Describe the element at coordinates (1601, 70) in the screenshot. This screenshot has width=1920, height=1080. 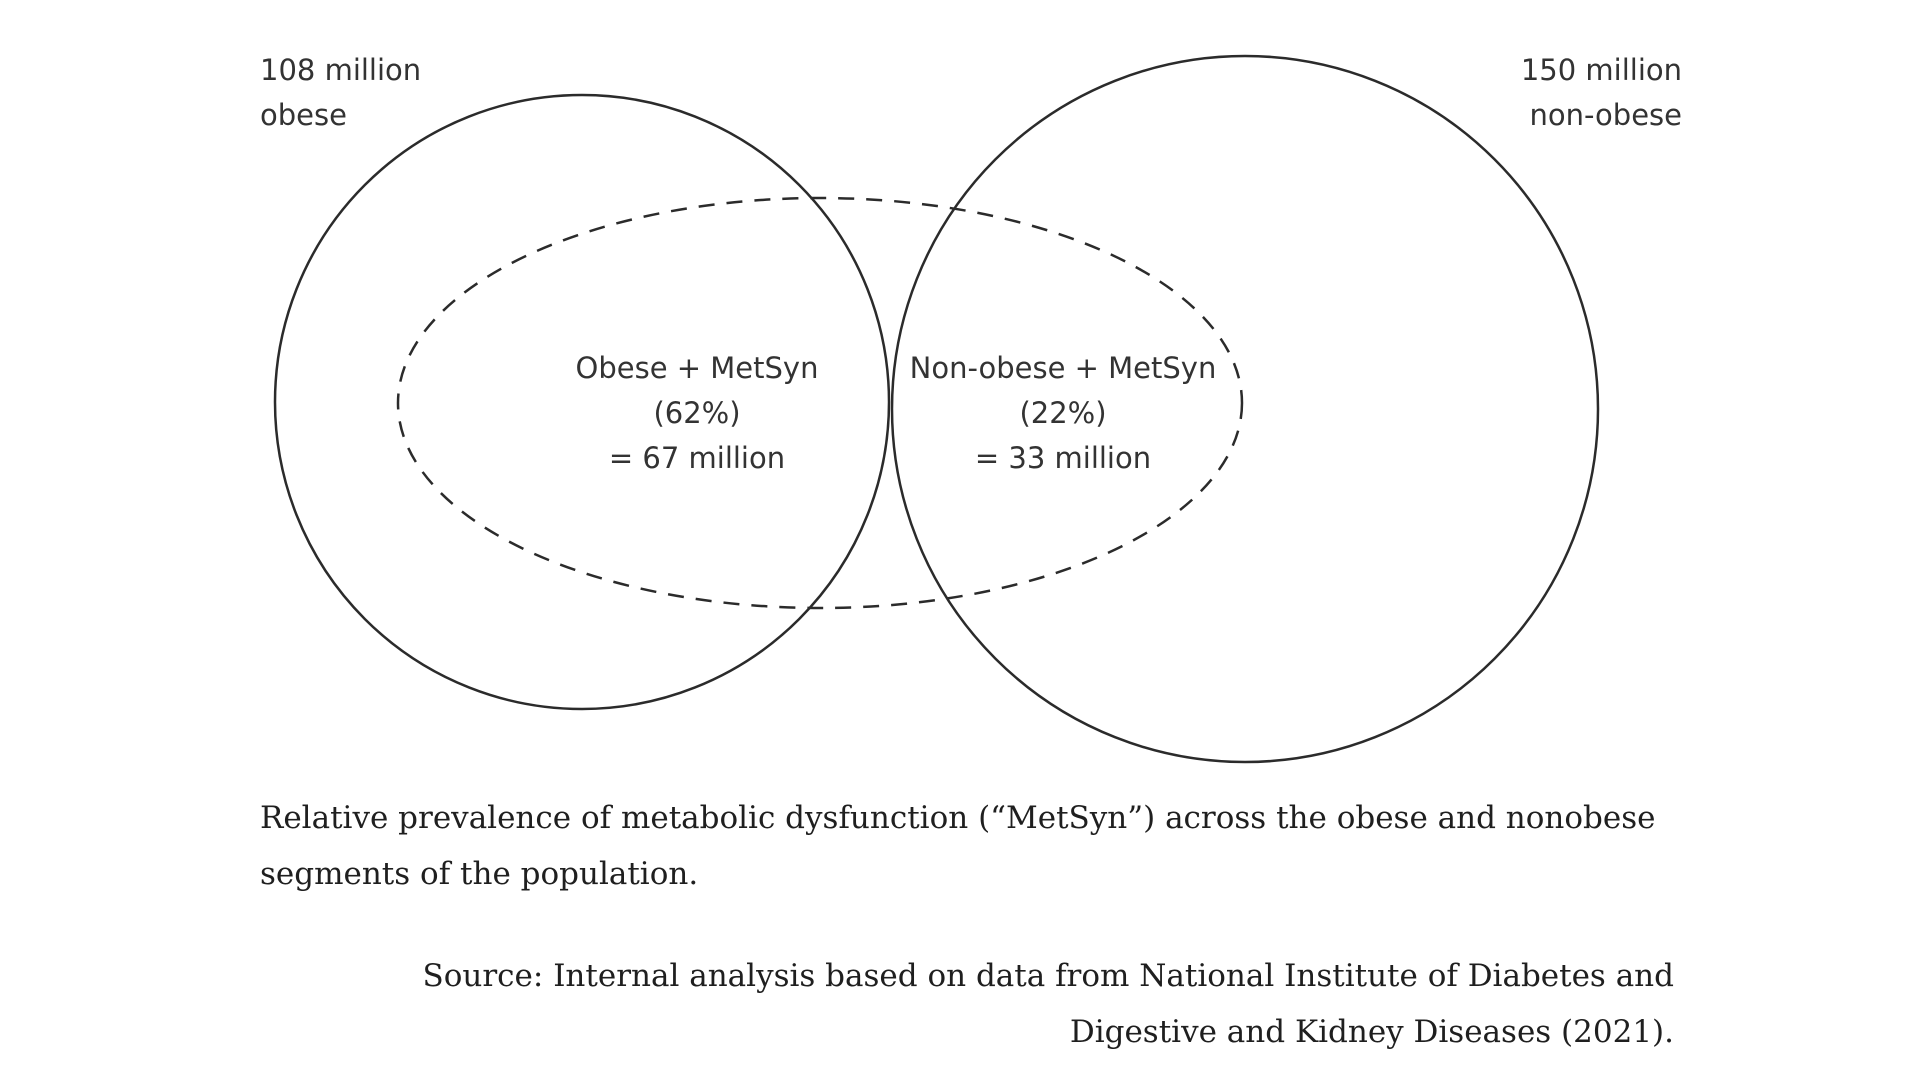
I see `non-obese-count-label: 150 million` at that location.